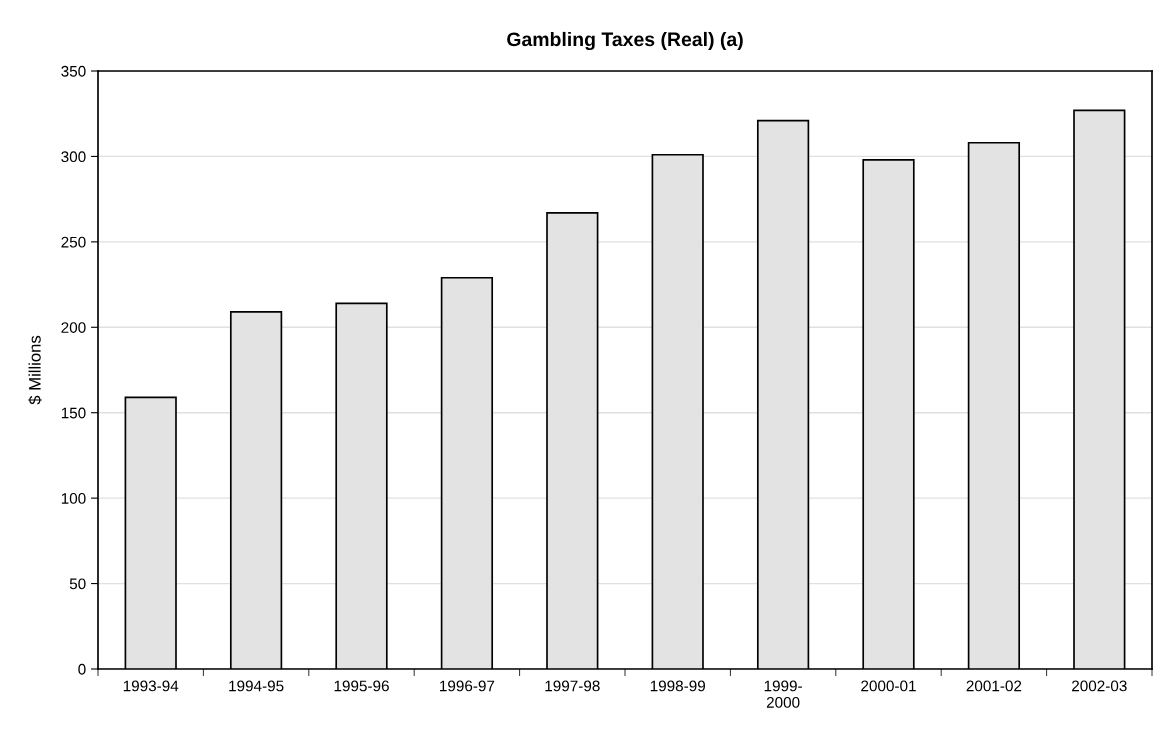  What do you see at coordinates (35, 370) in the screenshot?
I see `y-axis-title: $ Millions` at bounding box center [35, 370].